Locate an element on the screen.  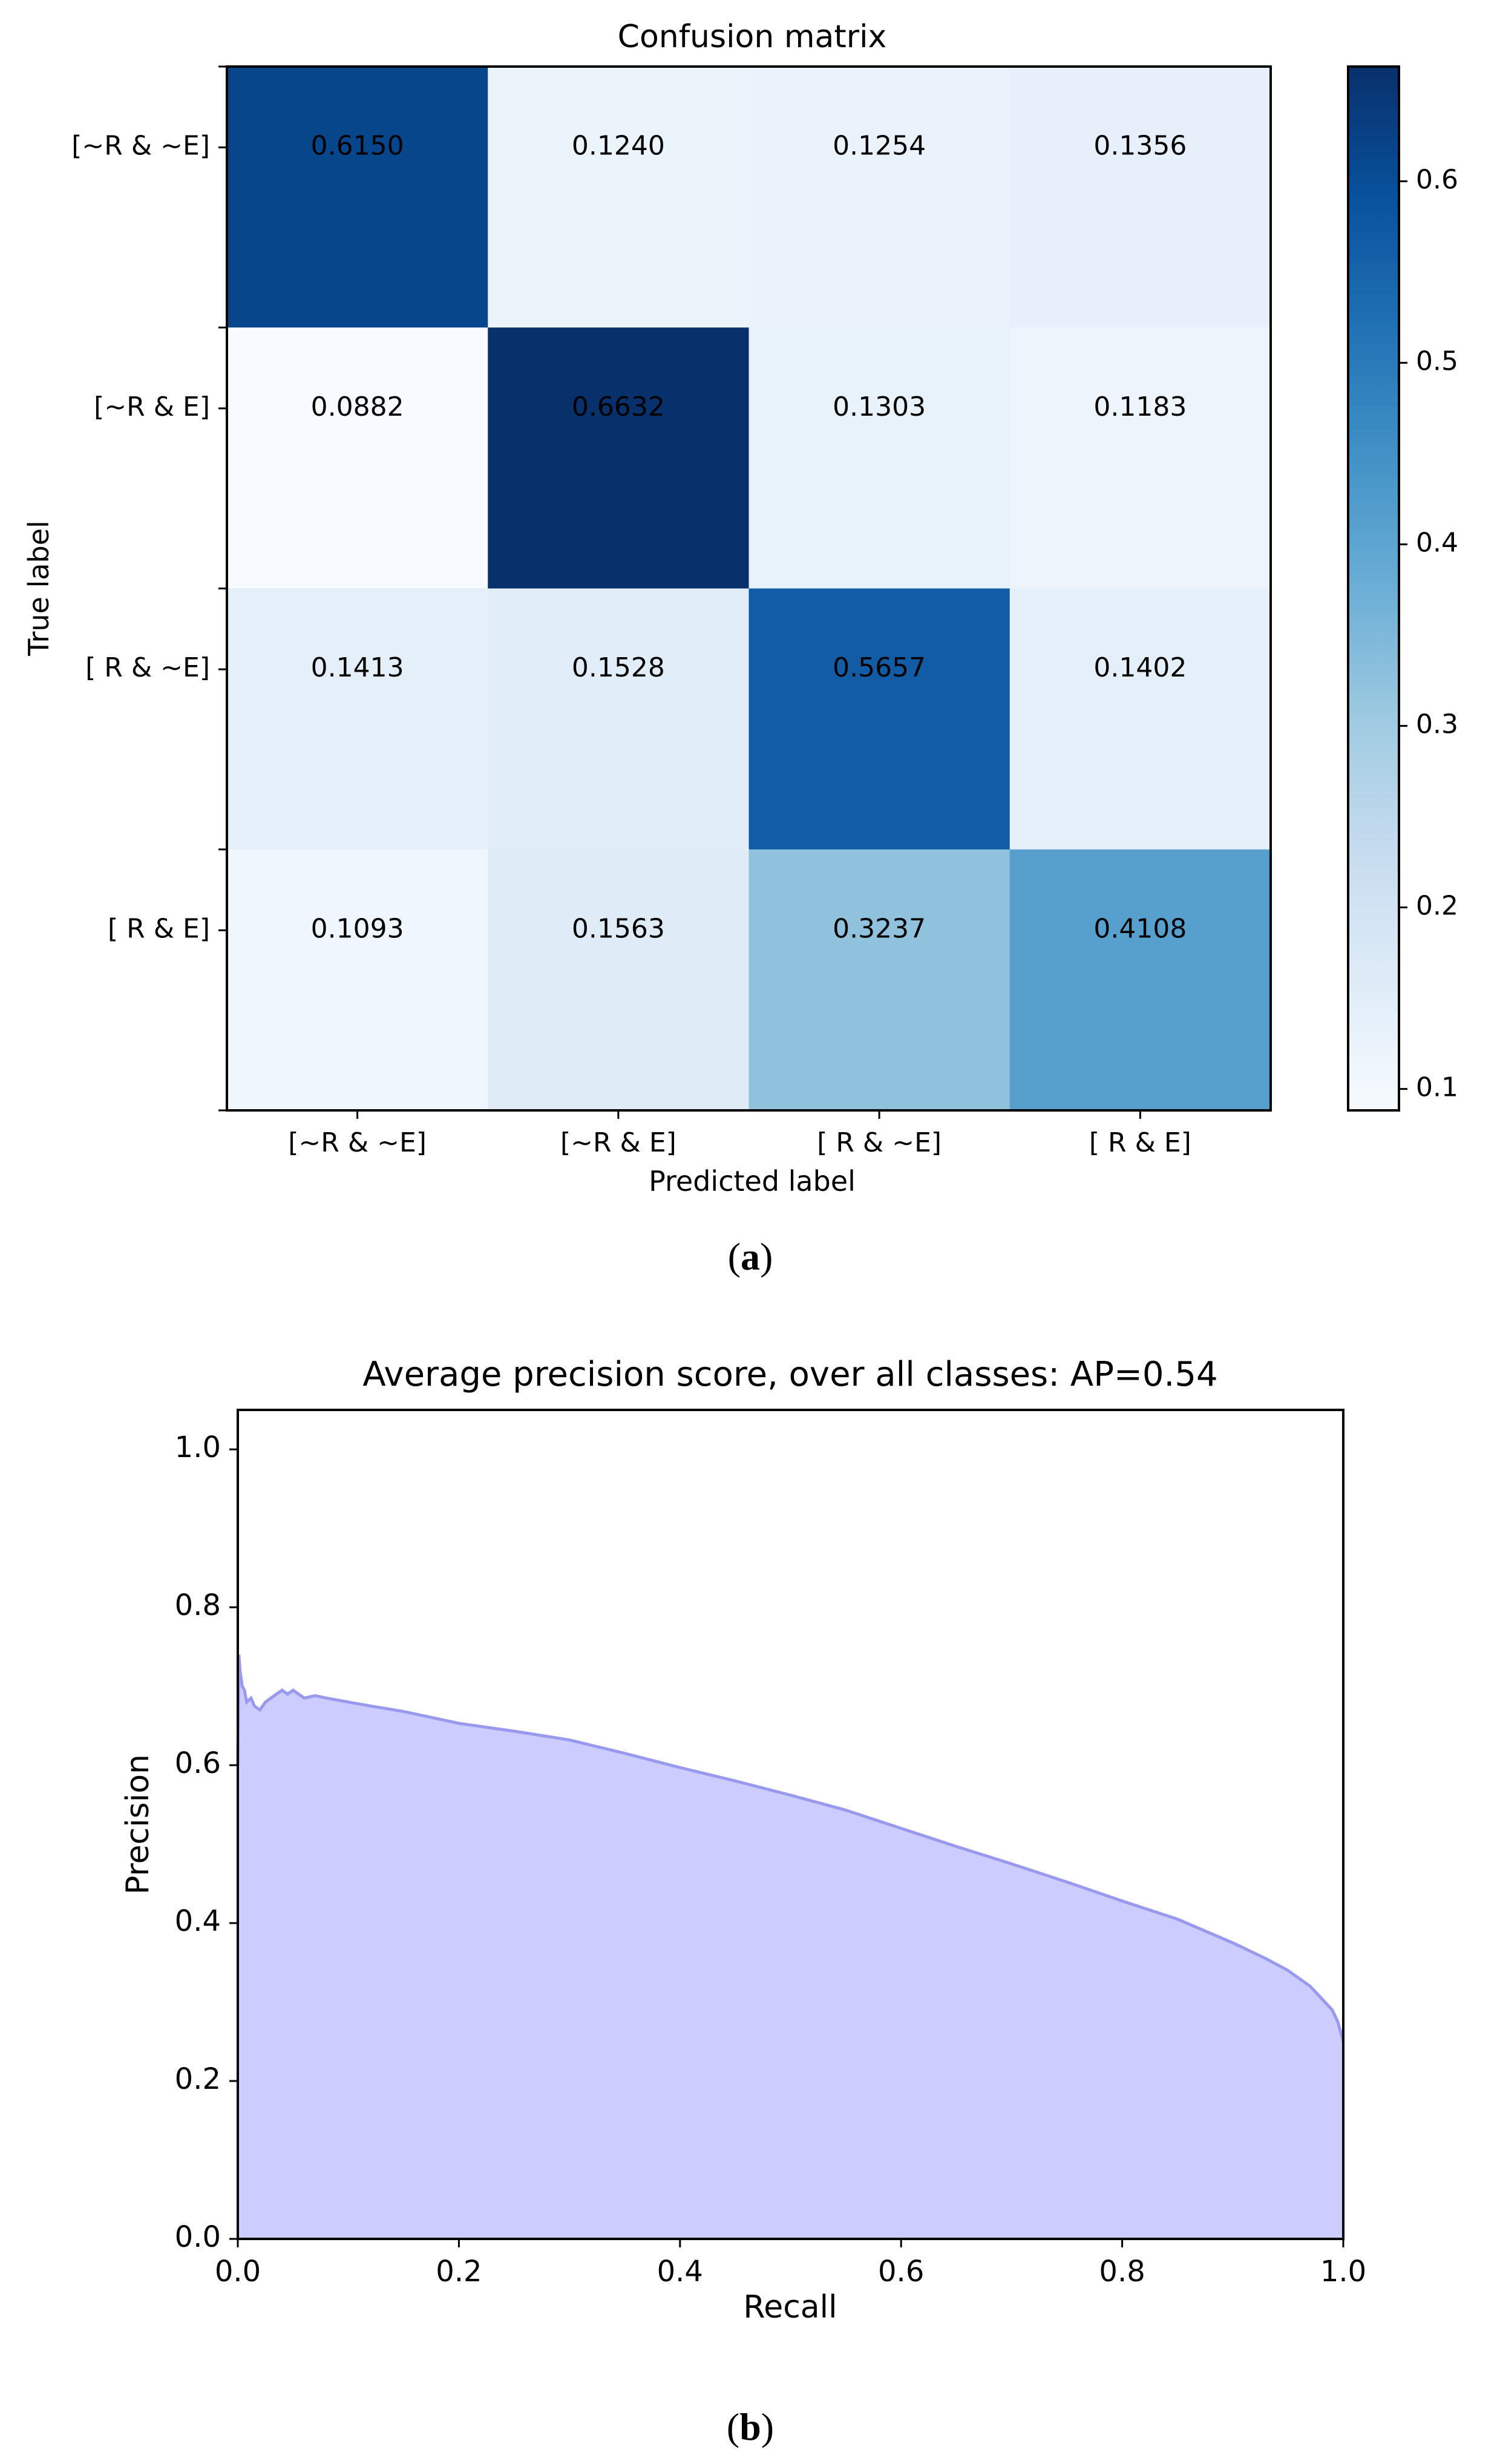
cm-cell-r2-c1 is located at coordinates (619, 719).